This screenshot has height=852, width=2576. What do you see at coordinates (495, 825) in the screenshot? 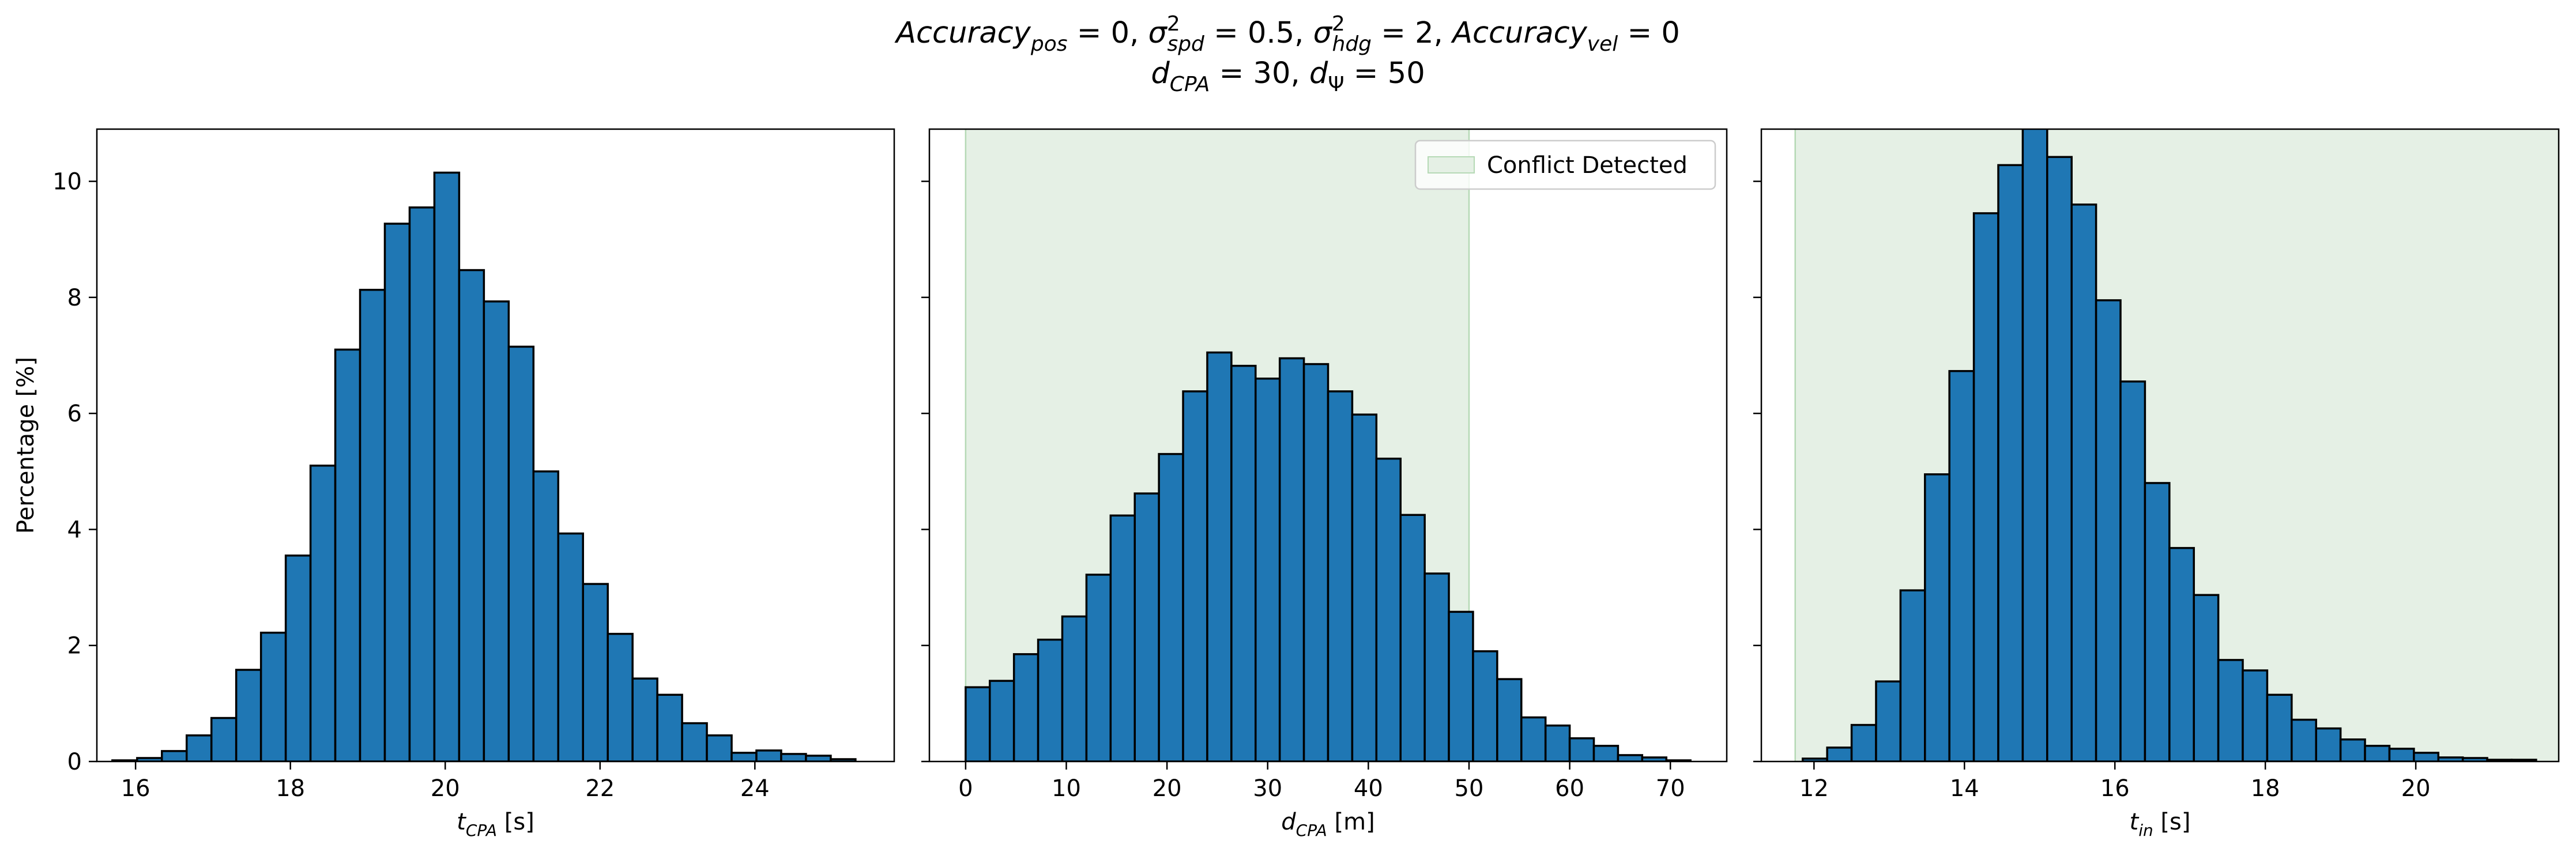
I see `x-axis-label: tCPA [s]` at bounding box center [495, 825].